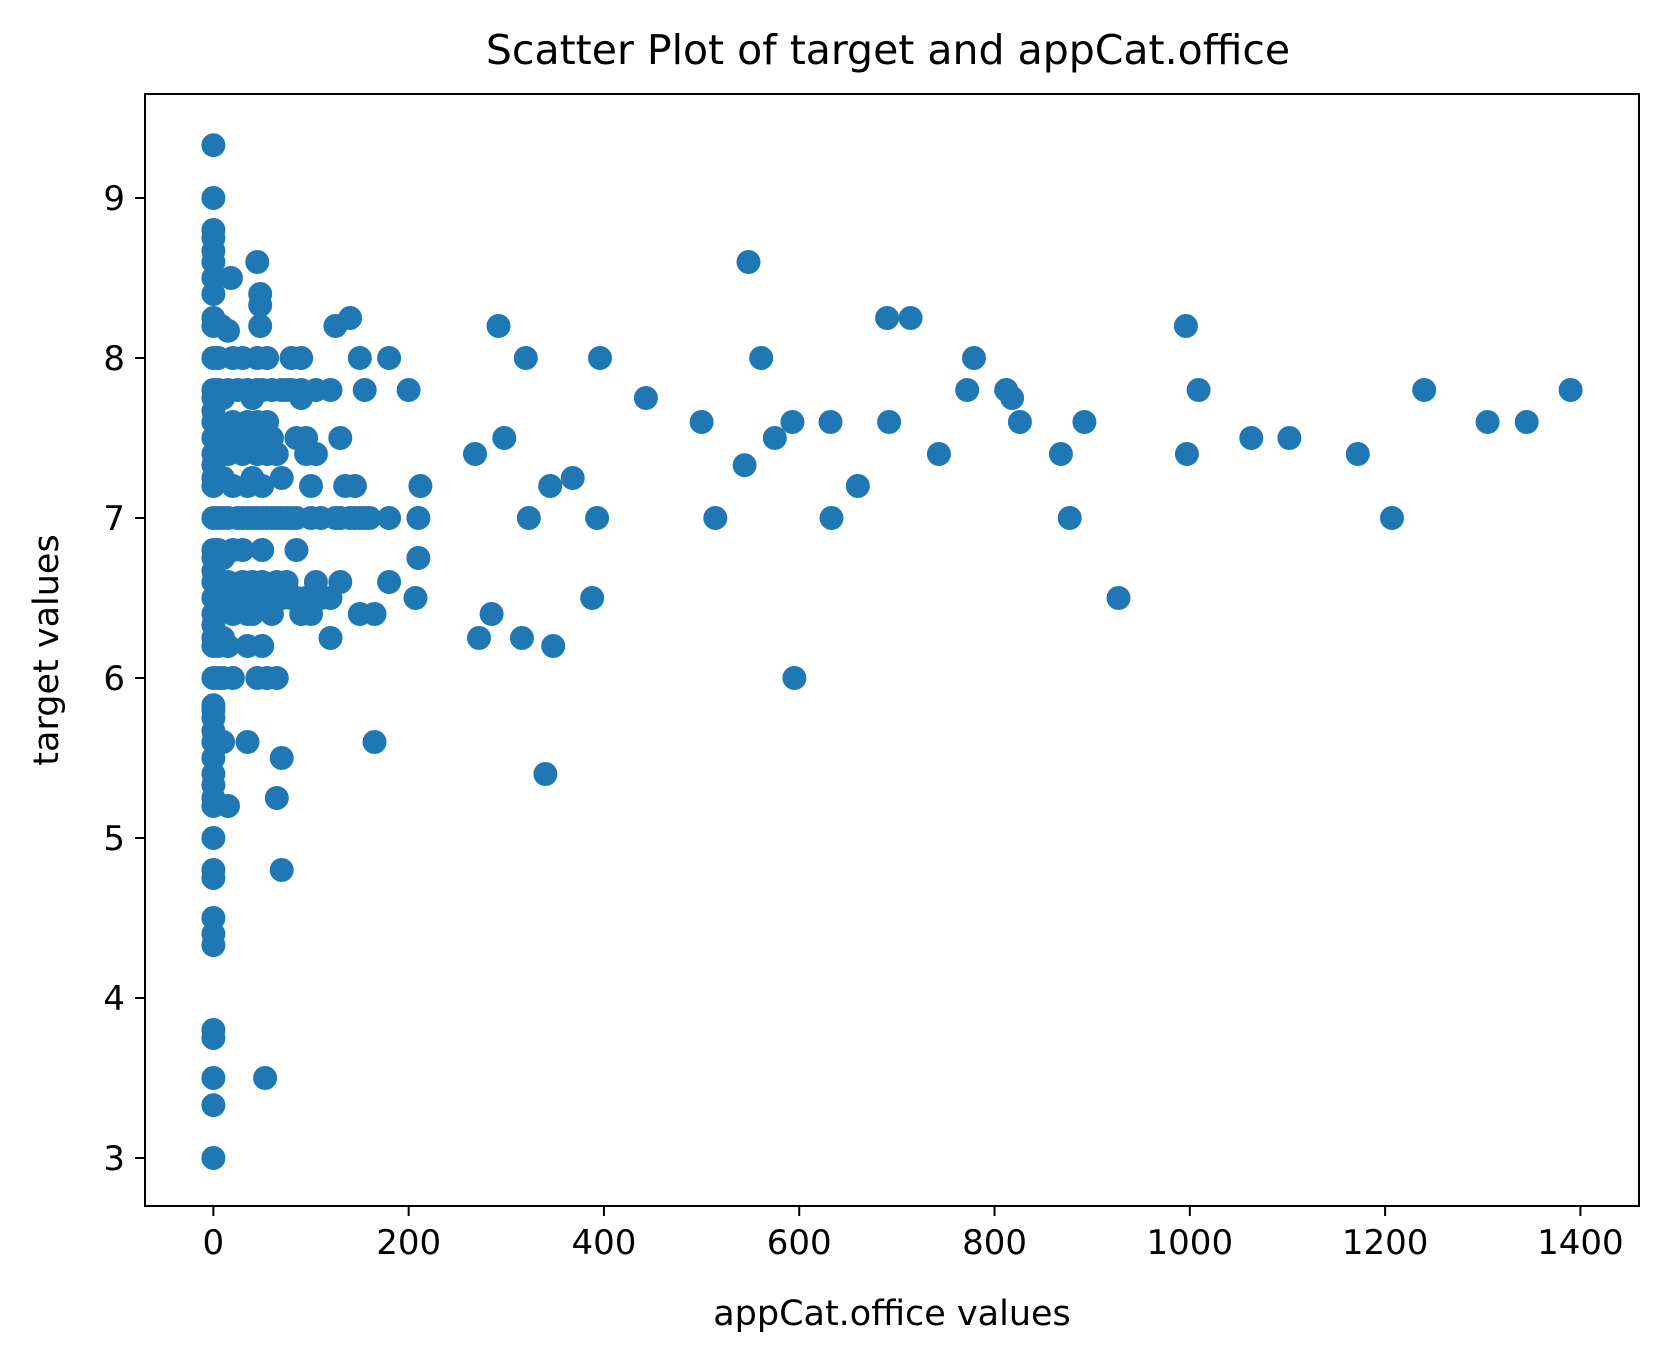 Image resolution: width=1662 pixels, height=1361 pixels. What do you see at coordinates (1580, 1243) in the screenshot?
I see `x-tick-label: 1400` at bounding box center [1580, 1243].